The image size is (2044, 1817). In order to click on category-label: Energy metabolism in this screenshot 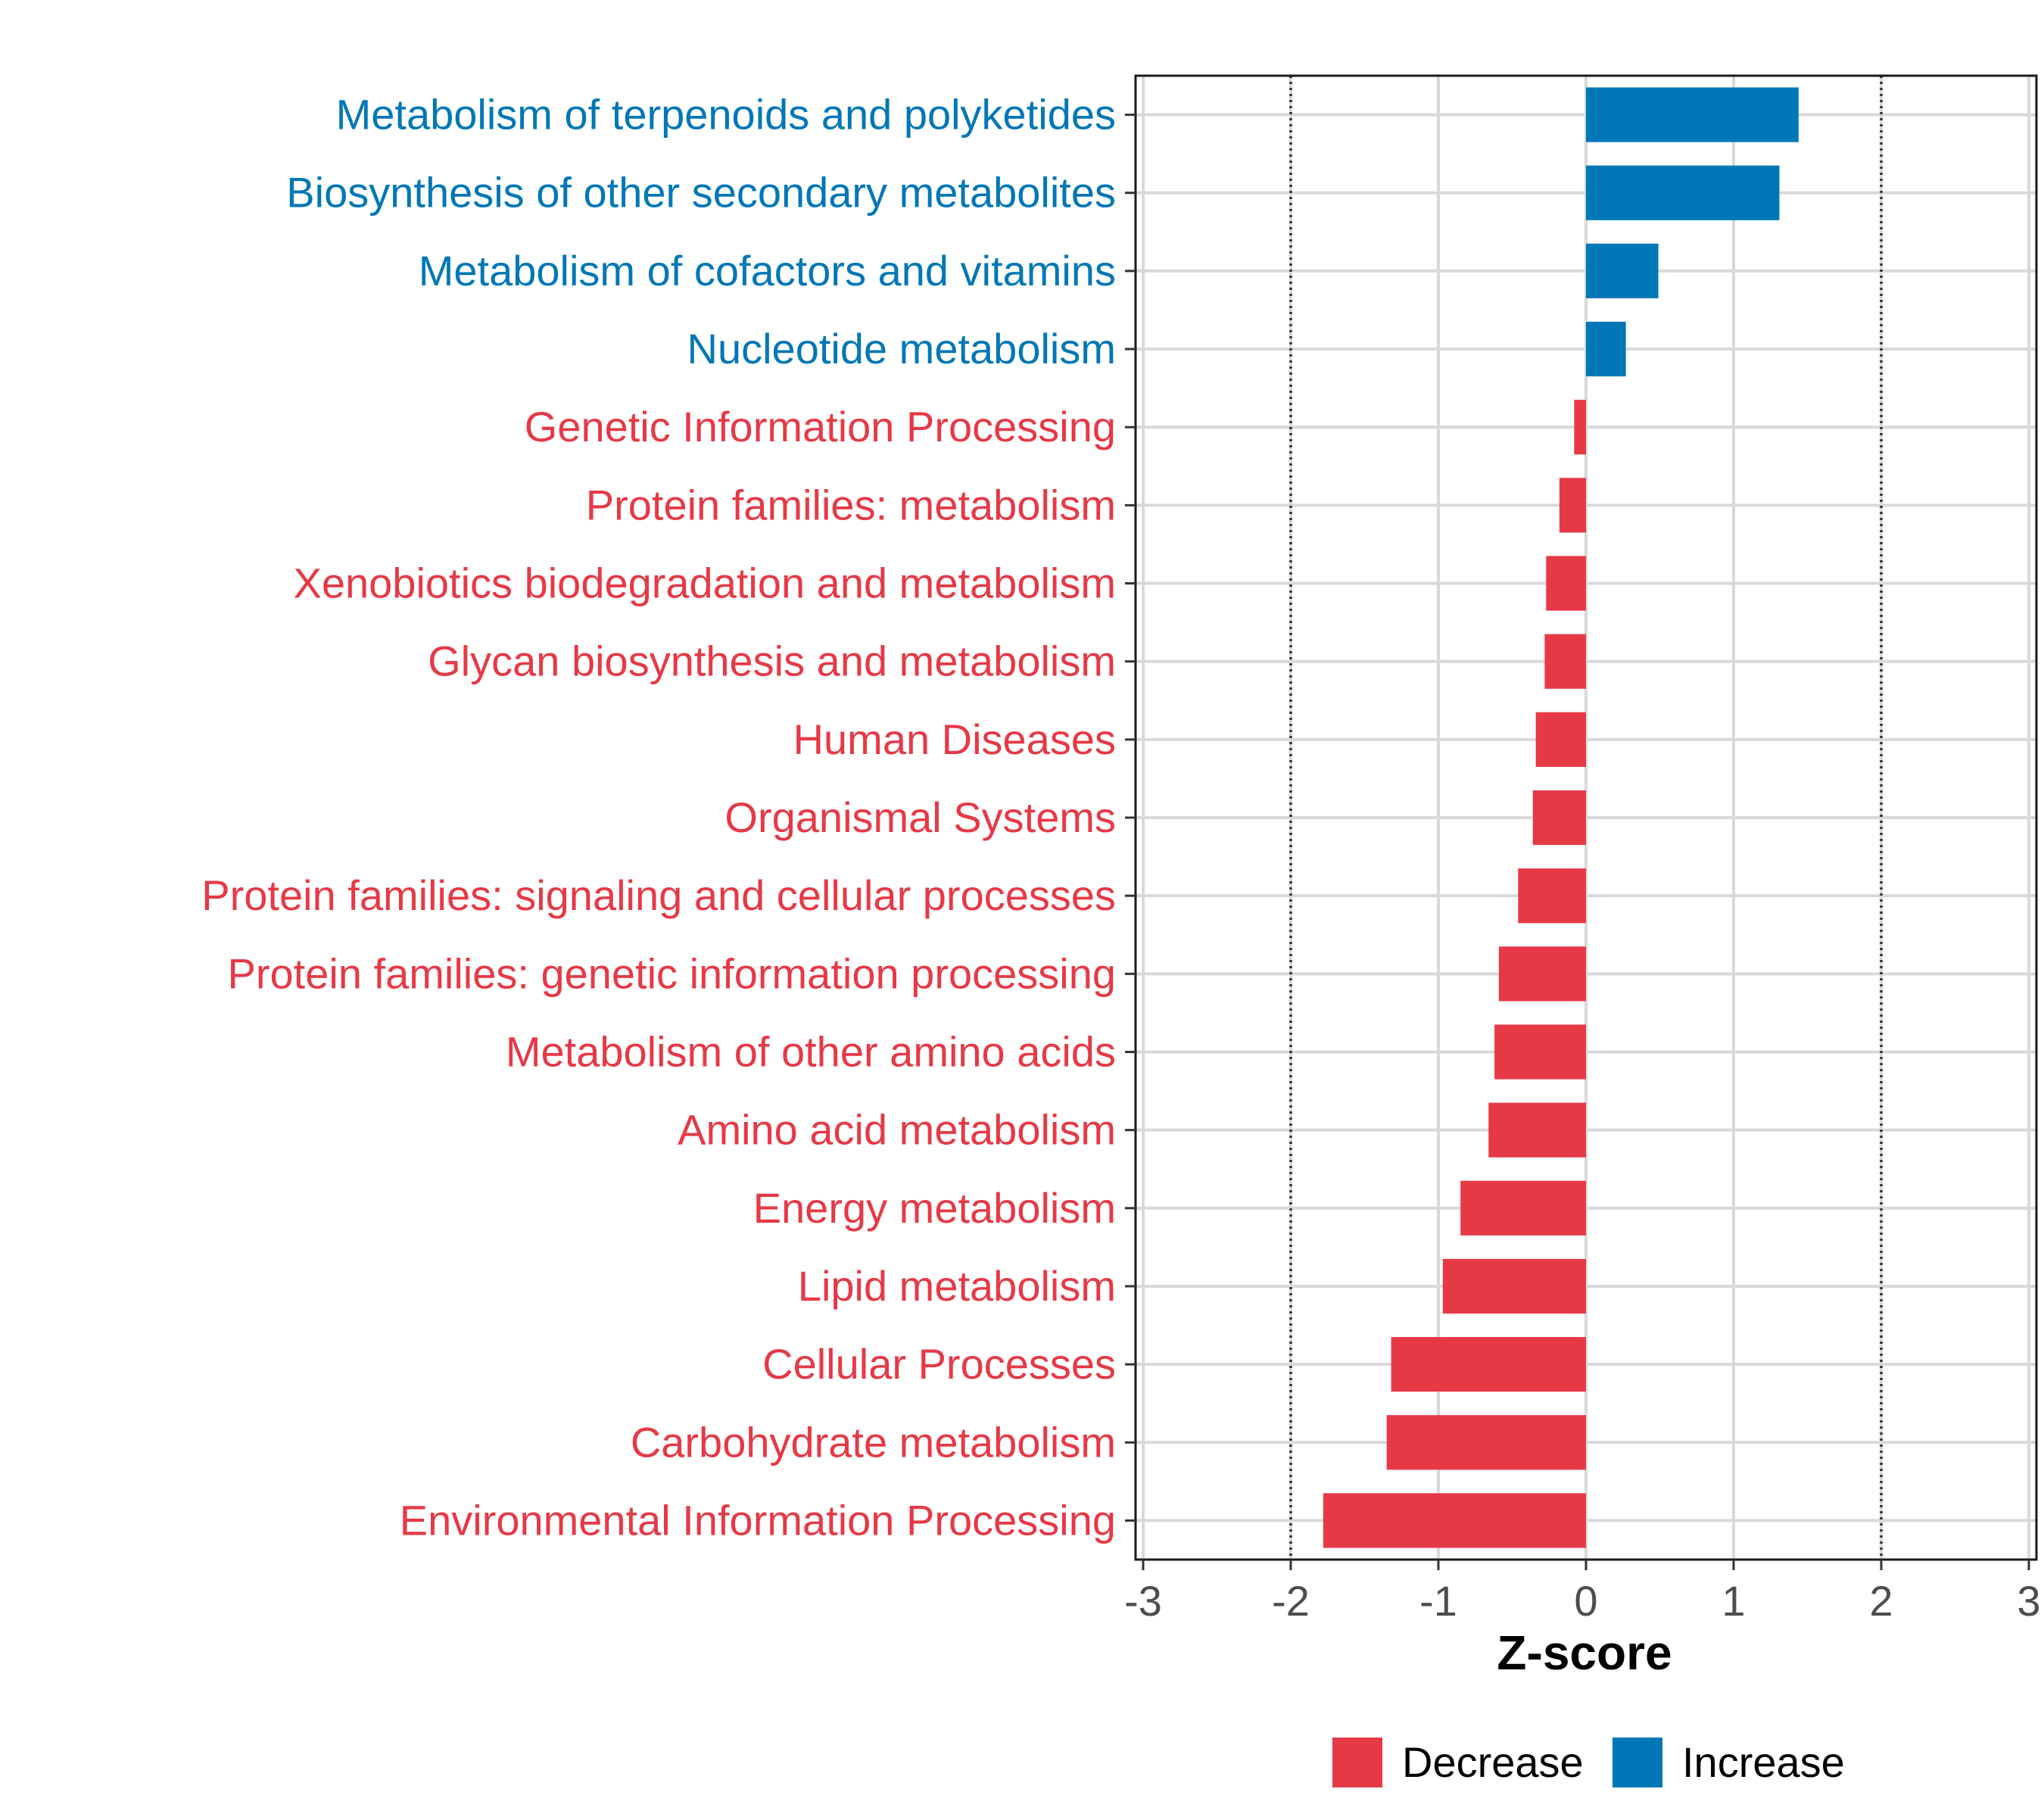, I will do `click(935, 1208)`.